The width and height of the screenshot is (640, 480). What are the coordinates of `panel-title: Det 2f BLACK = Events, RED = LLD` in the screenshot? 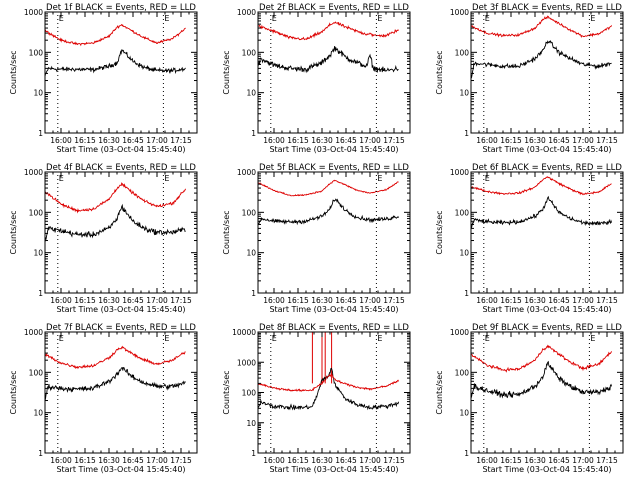 It's located at (334, 8).